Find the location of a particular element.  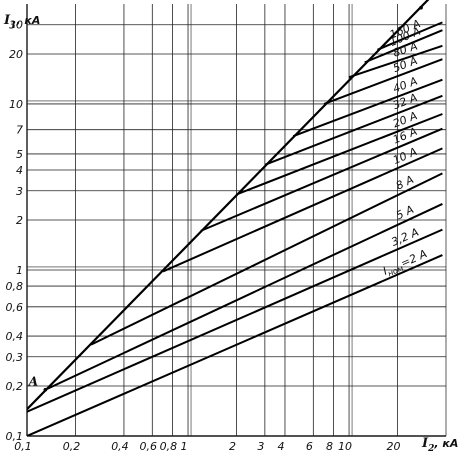

x-tick-label: 20 is located at coordinates (394, 446).